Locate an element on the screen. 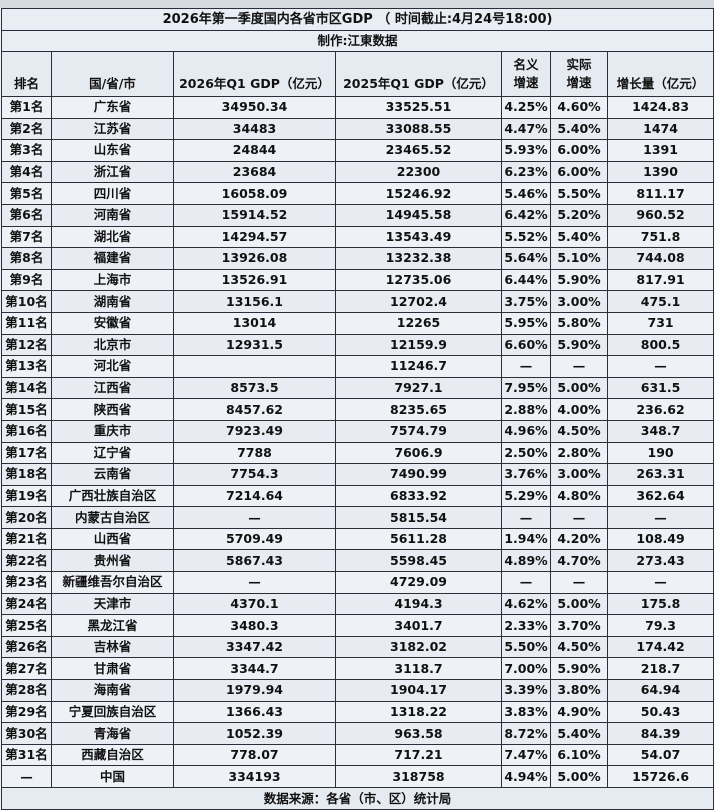  gdp-2025-cell: 22300 is located at coordinates (418, 172).